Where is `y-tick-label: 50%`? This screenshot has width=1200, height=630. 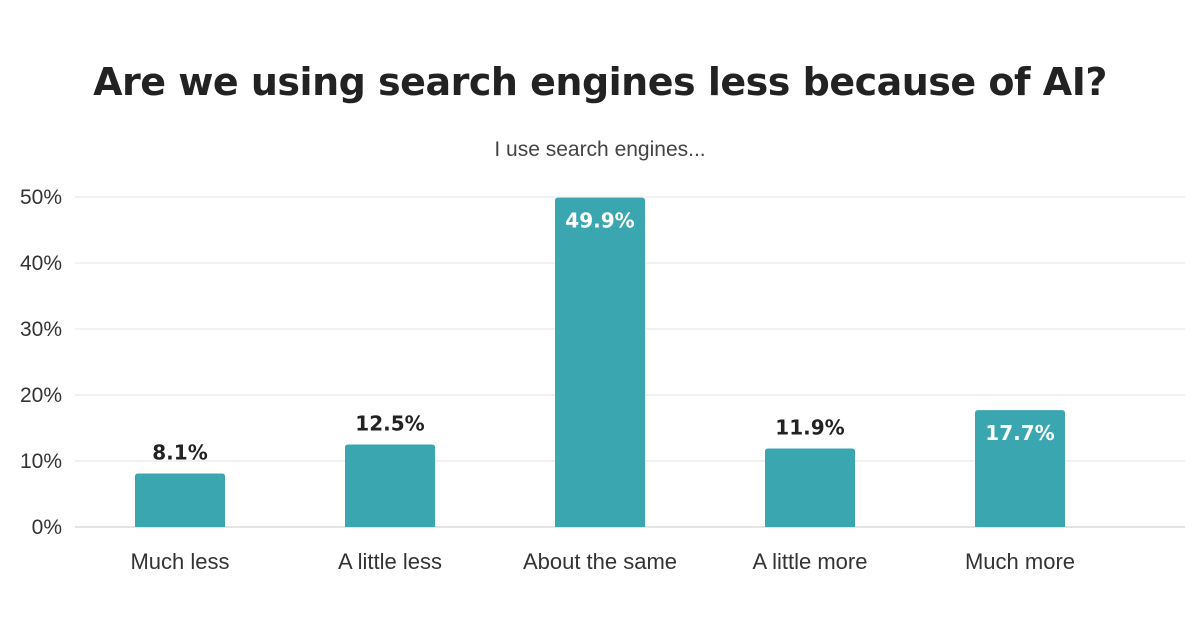
y-tick-label: 50% is located at coordinates (41, 197).